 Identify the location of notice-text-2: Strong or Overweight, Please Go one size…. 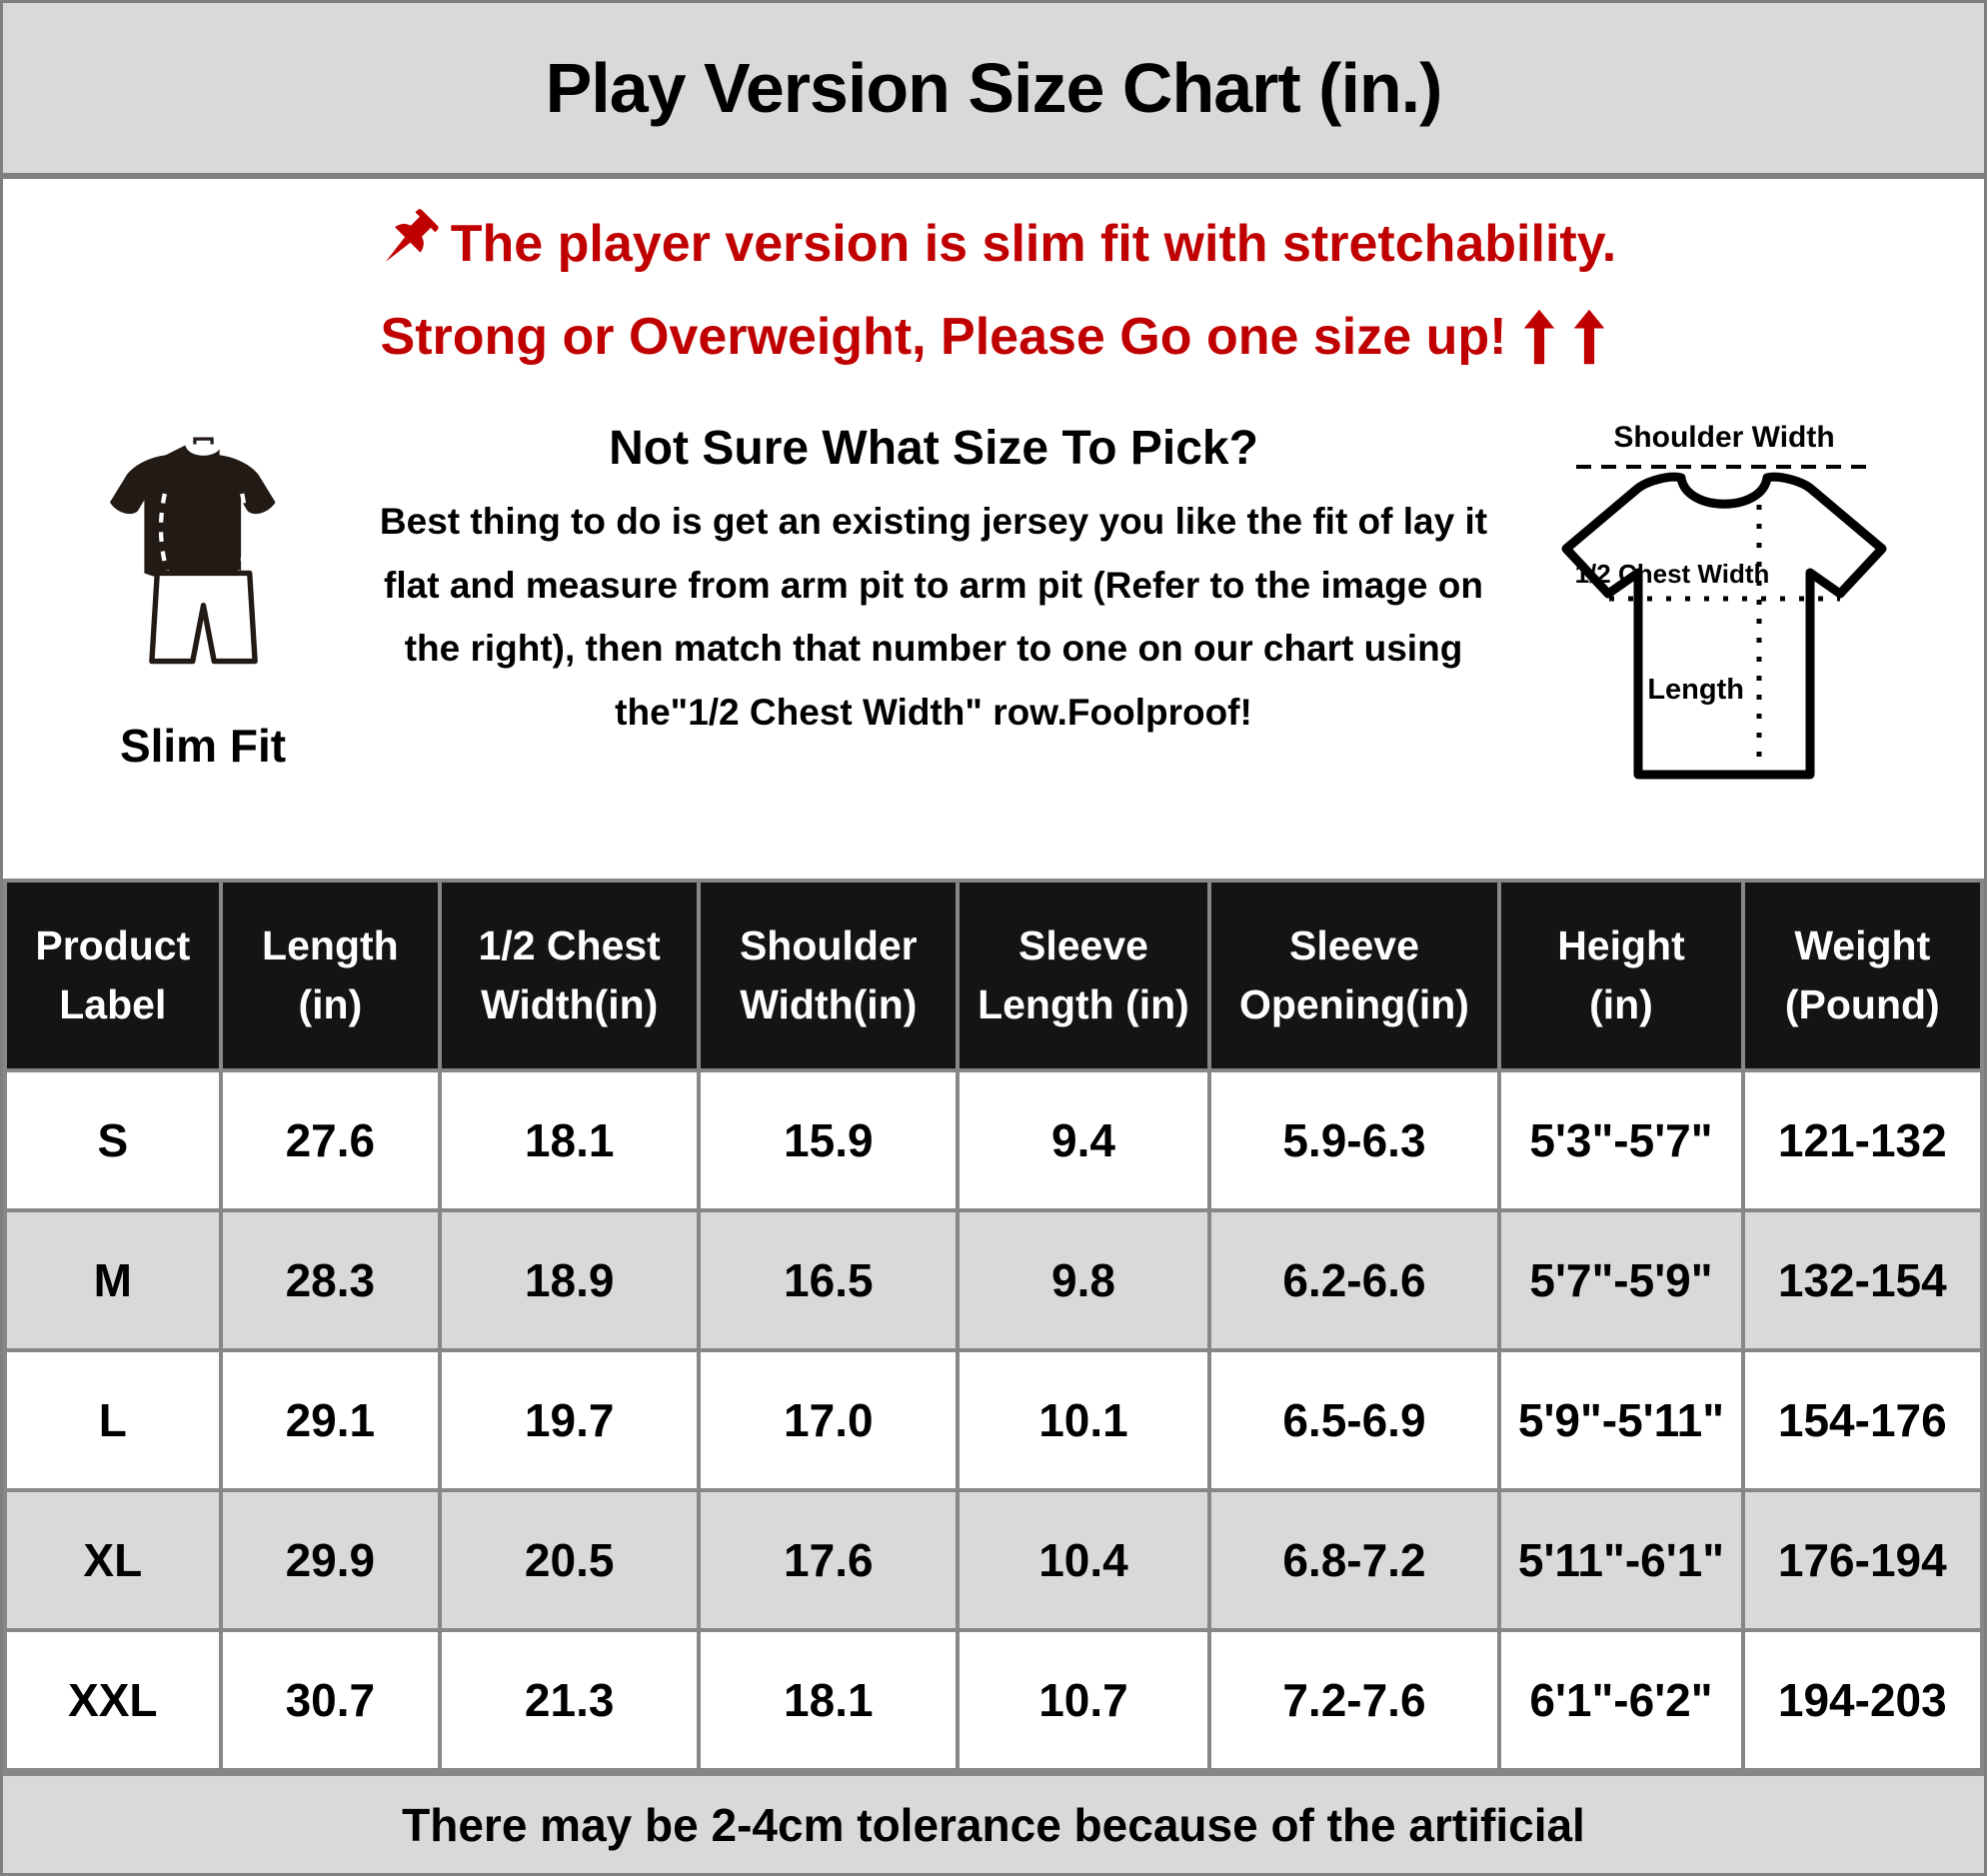
(943, 337).